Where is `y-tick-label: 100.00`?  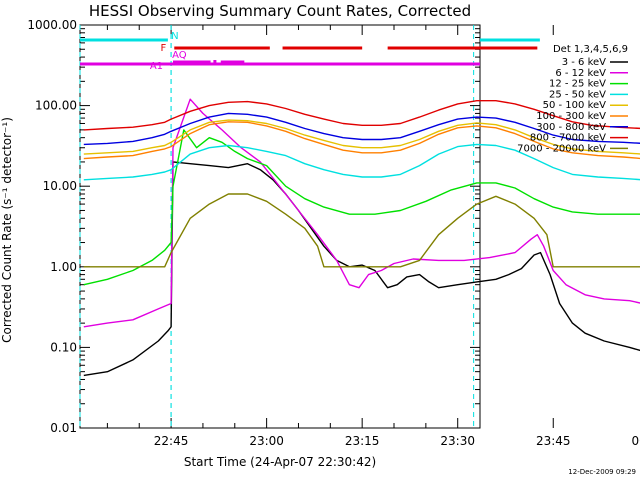
y-tick-label: 100.00 is located at coordinates (56, 106).